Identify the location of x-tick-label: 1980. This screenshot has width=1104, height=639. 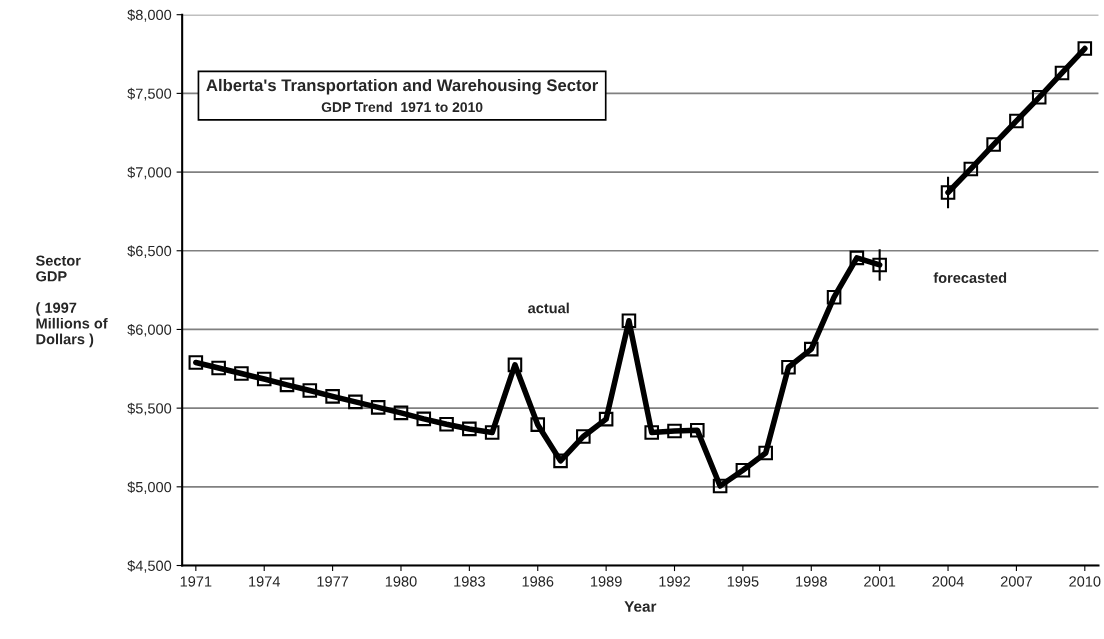
(401, 581).